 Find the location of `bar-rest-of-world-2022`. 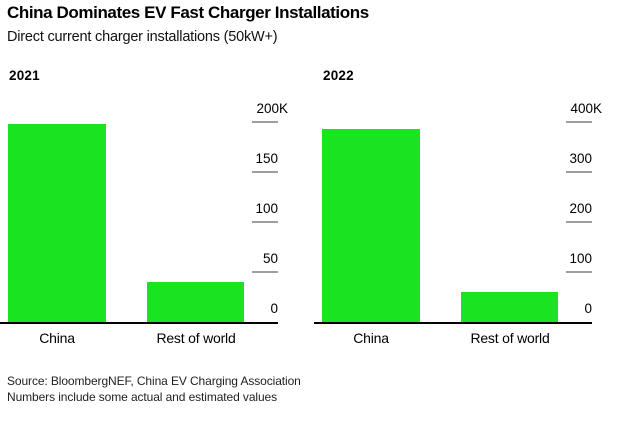

bar-rest-of-world-2022 is located at coordinates (509, 306).